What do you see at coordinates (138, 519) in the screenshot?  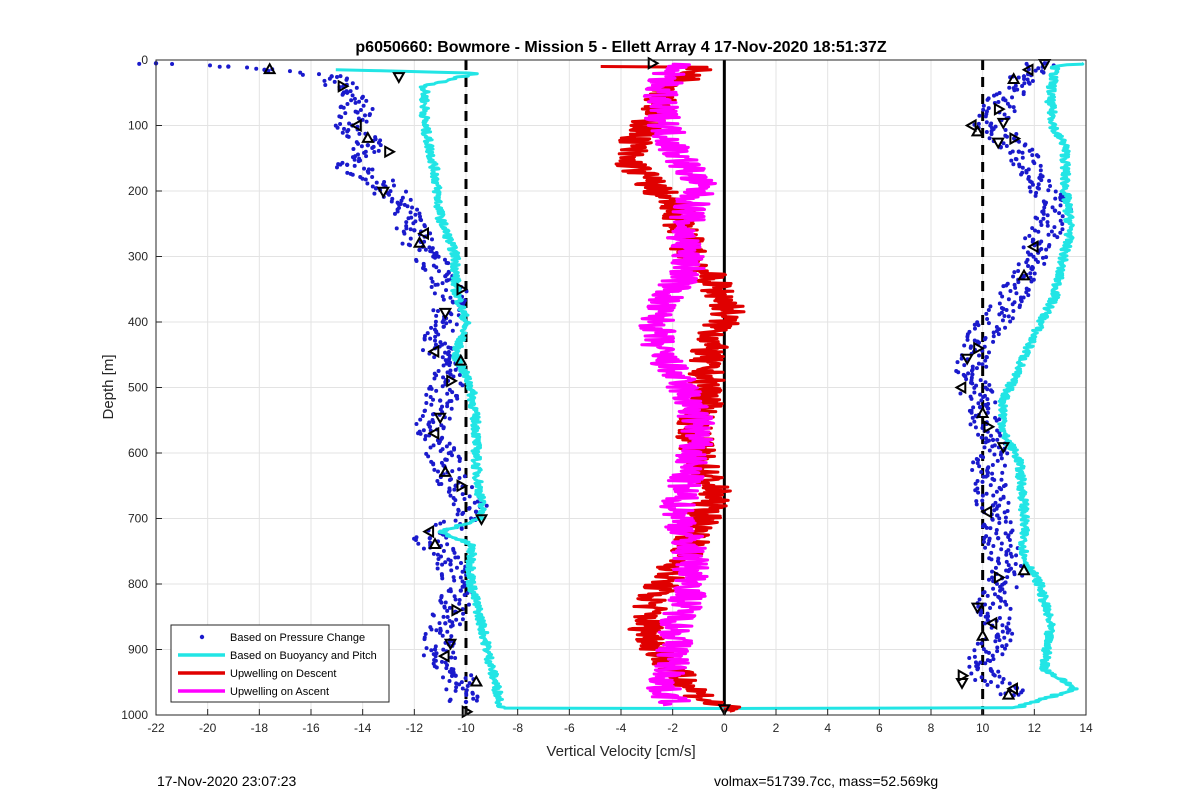 I see `y-tick-label: 700` at bounding box center [138, 519].